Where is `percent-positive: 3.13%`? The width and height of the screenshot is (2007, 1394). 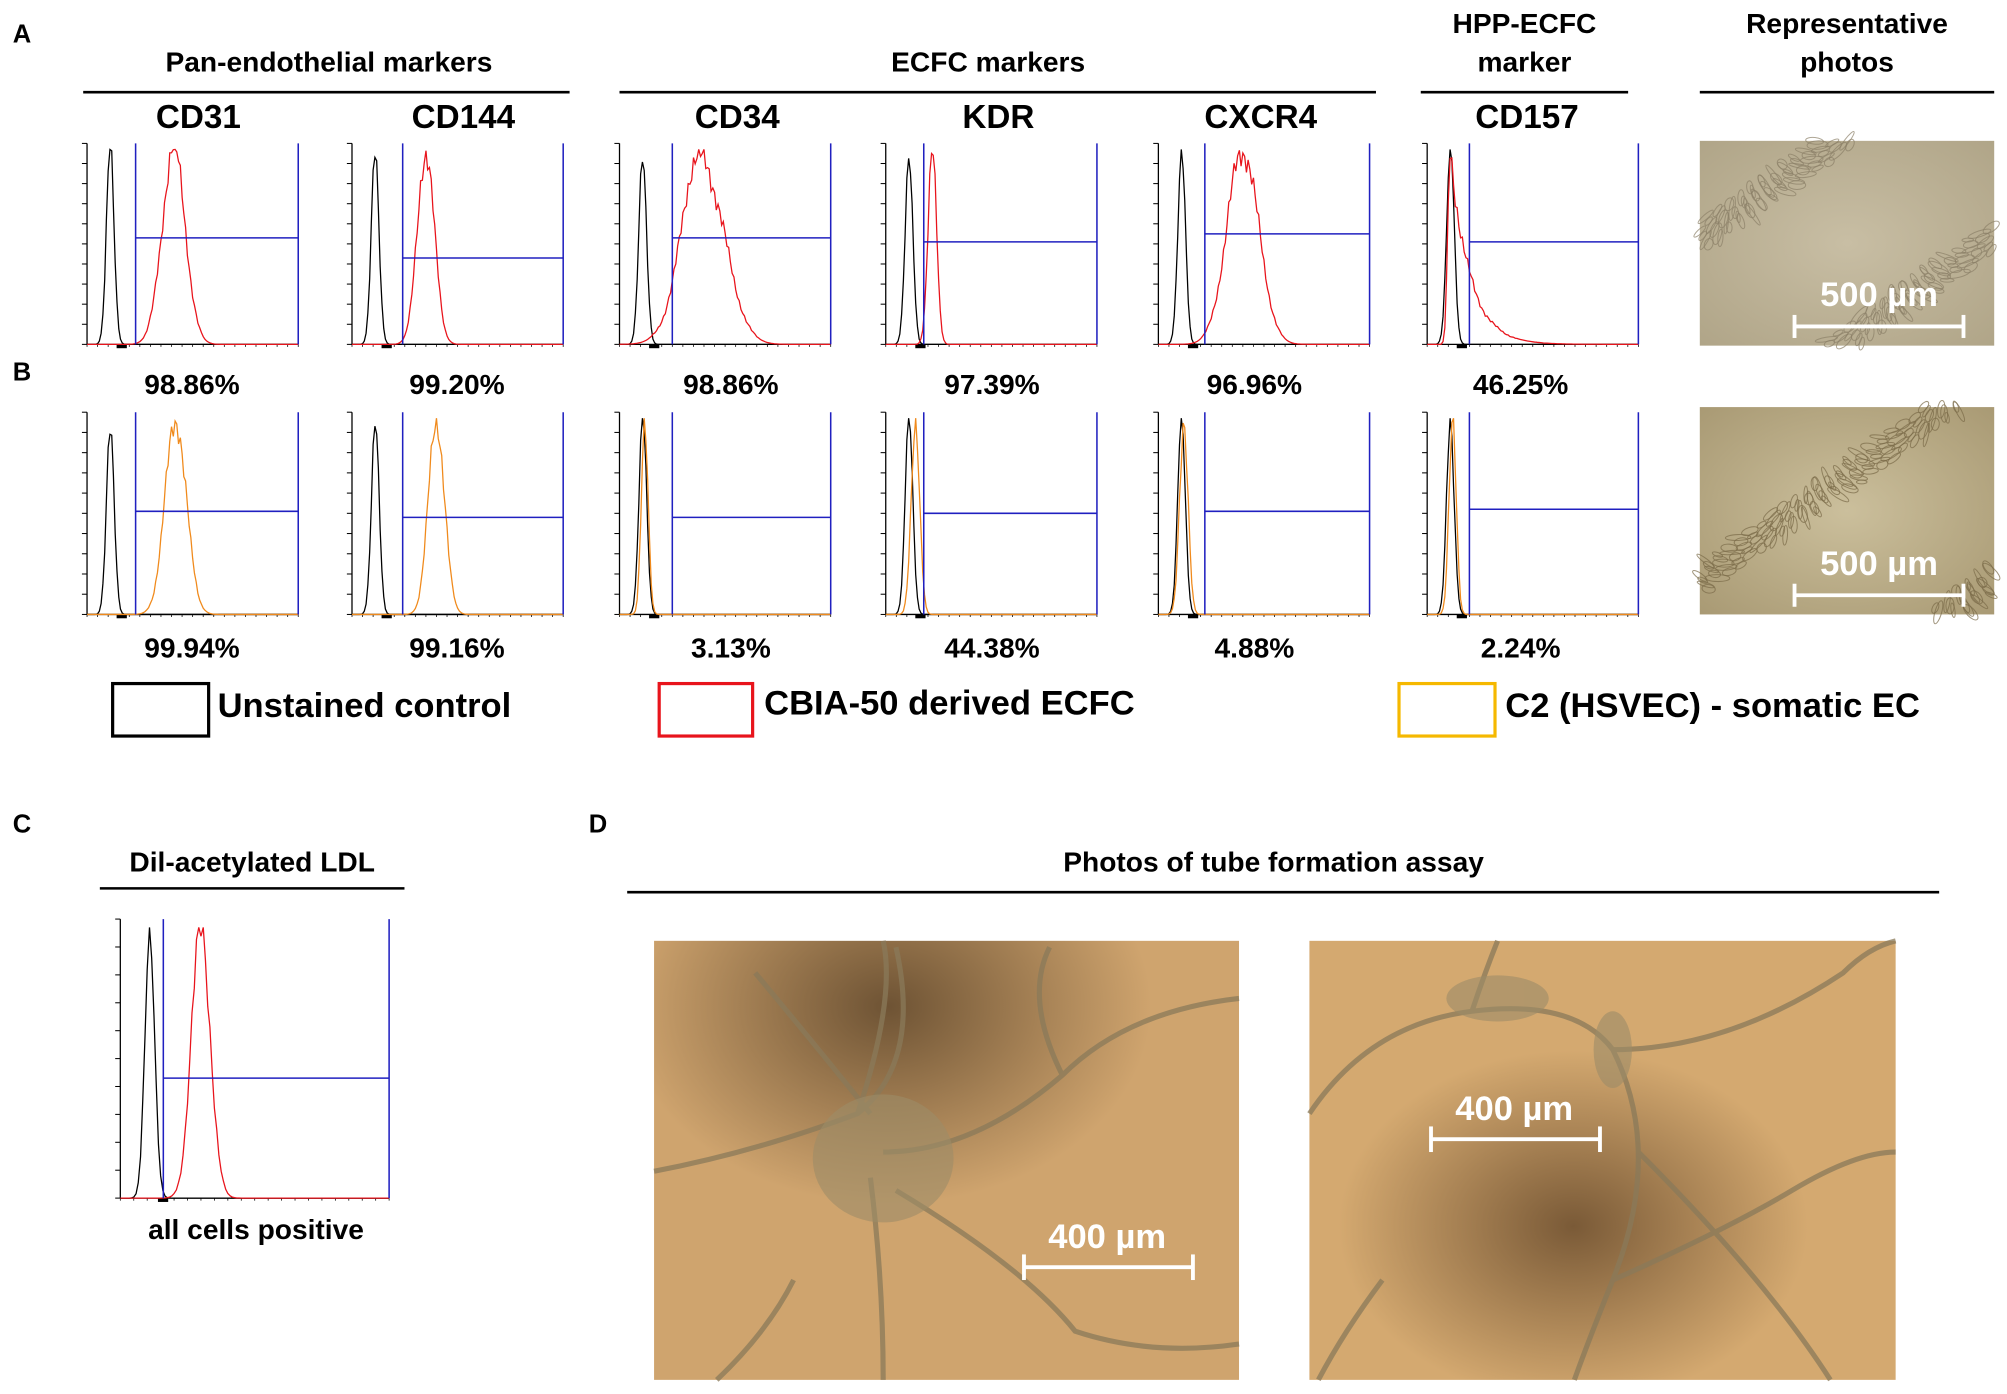
percent-positive: 3.13% is located at coordinates (731, 648).